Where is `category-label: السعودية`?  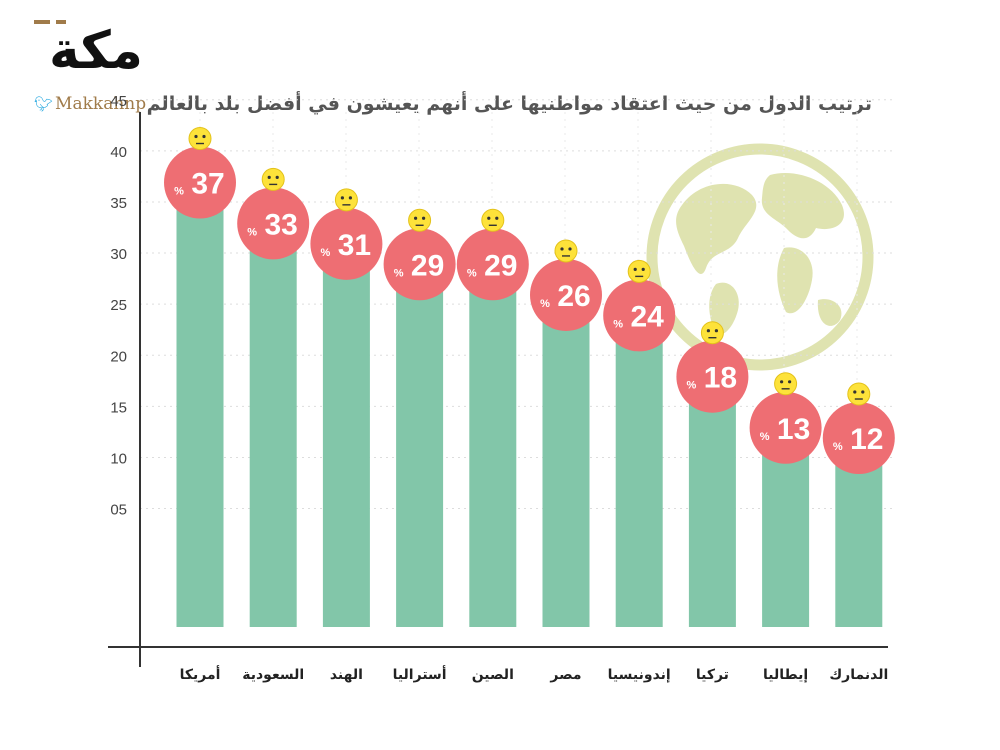 category-label: السعودية is located at coordinates (273, 675).